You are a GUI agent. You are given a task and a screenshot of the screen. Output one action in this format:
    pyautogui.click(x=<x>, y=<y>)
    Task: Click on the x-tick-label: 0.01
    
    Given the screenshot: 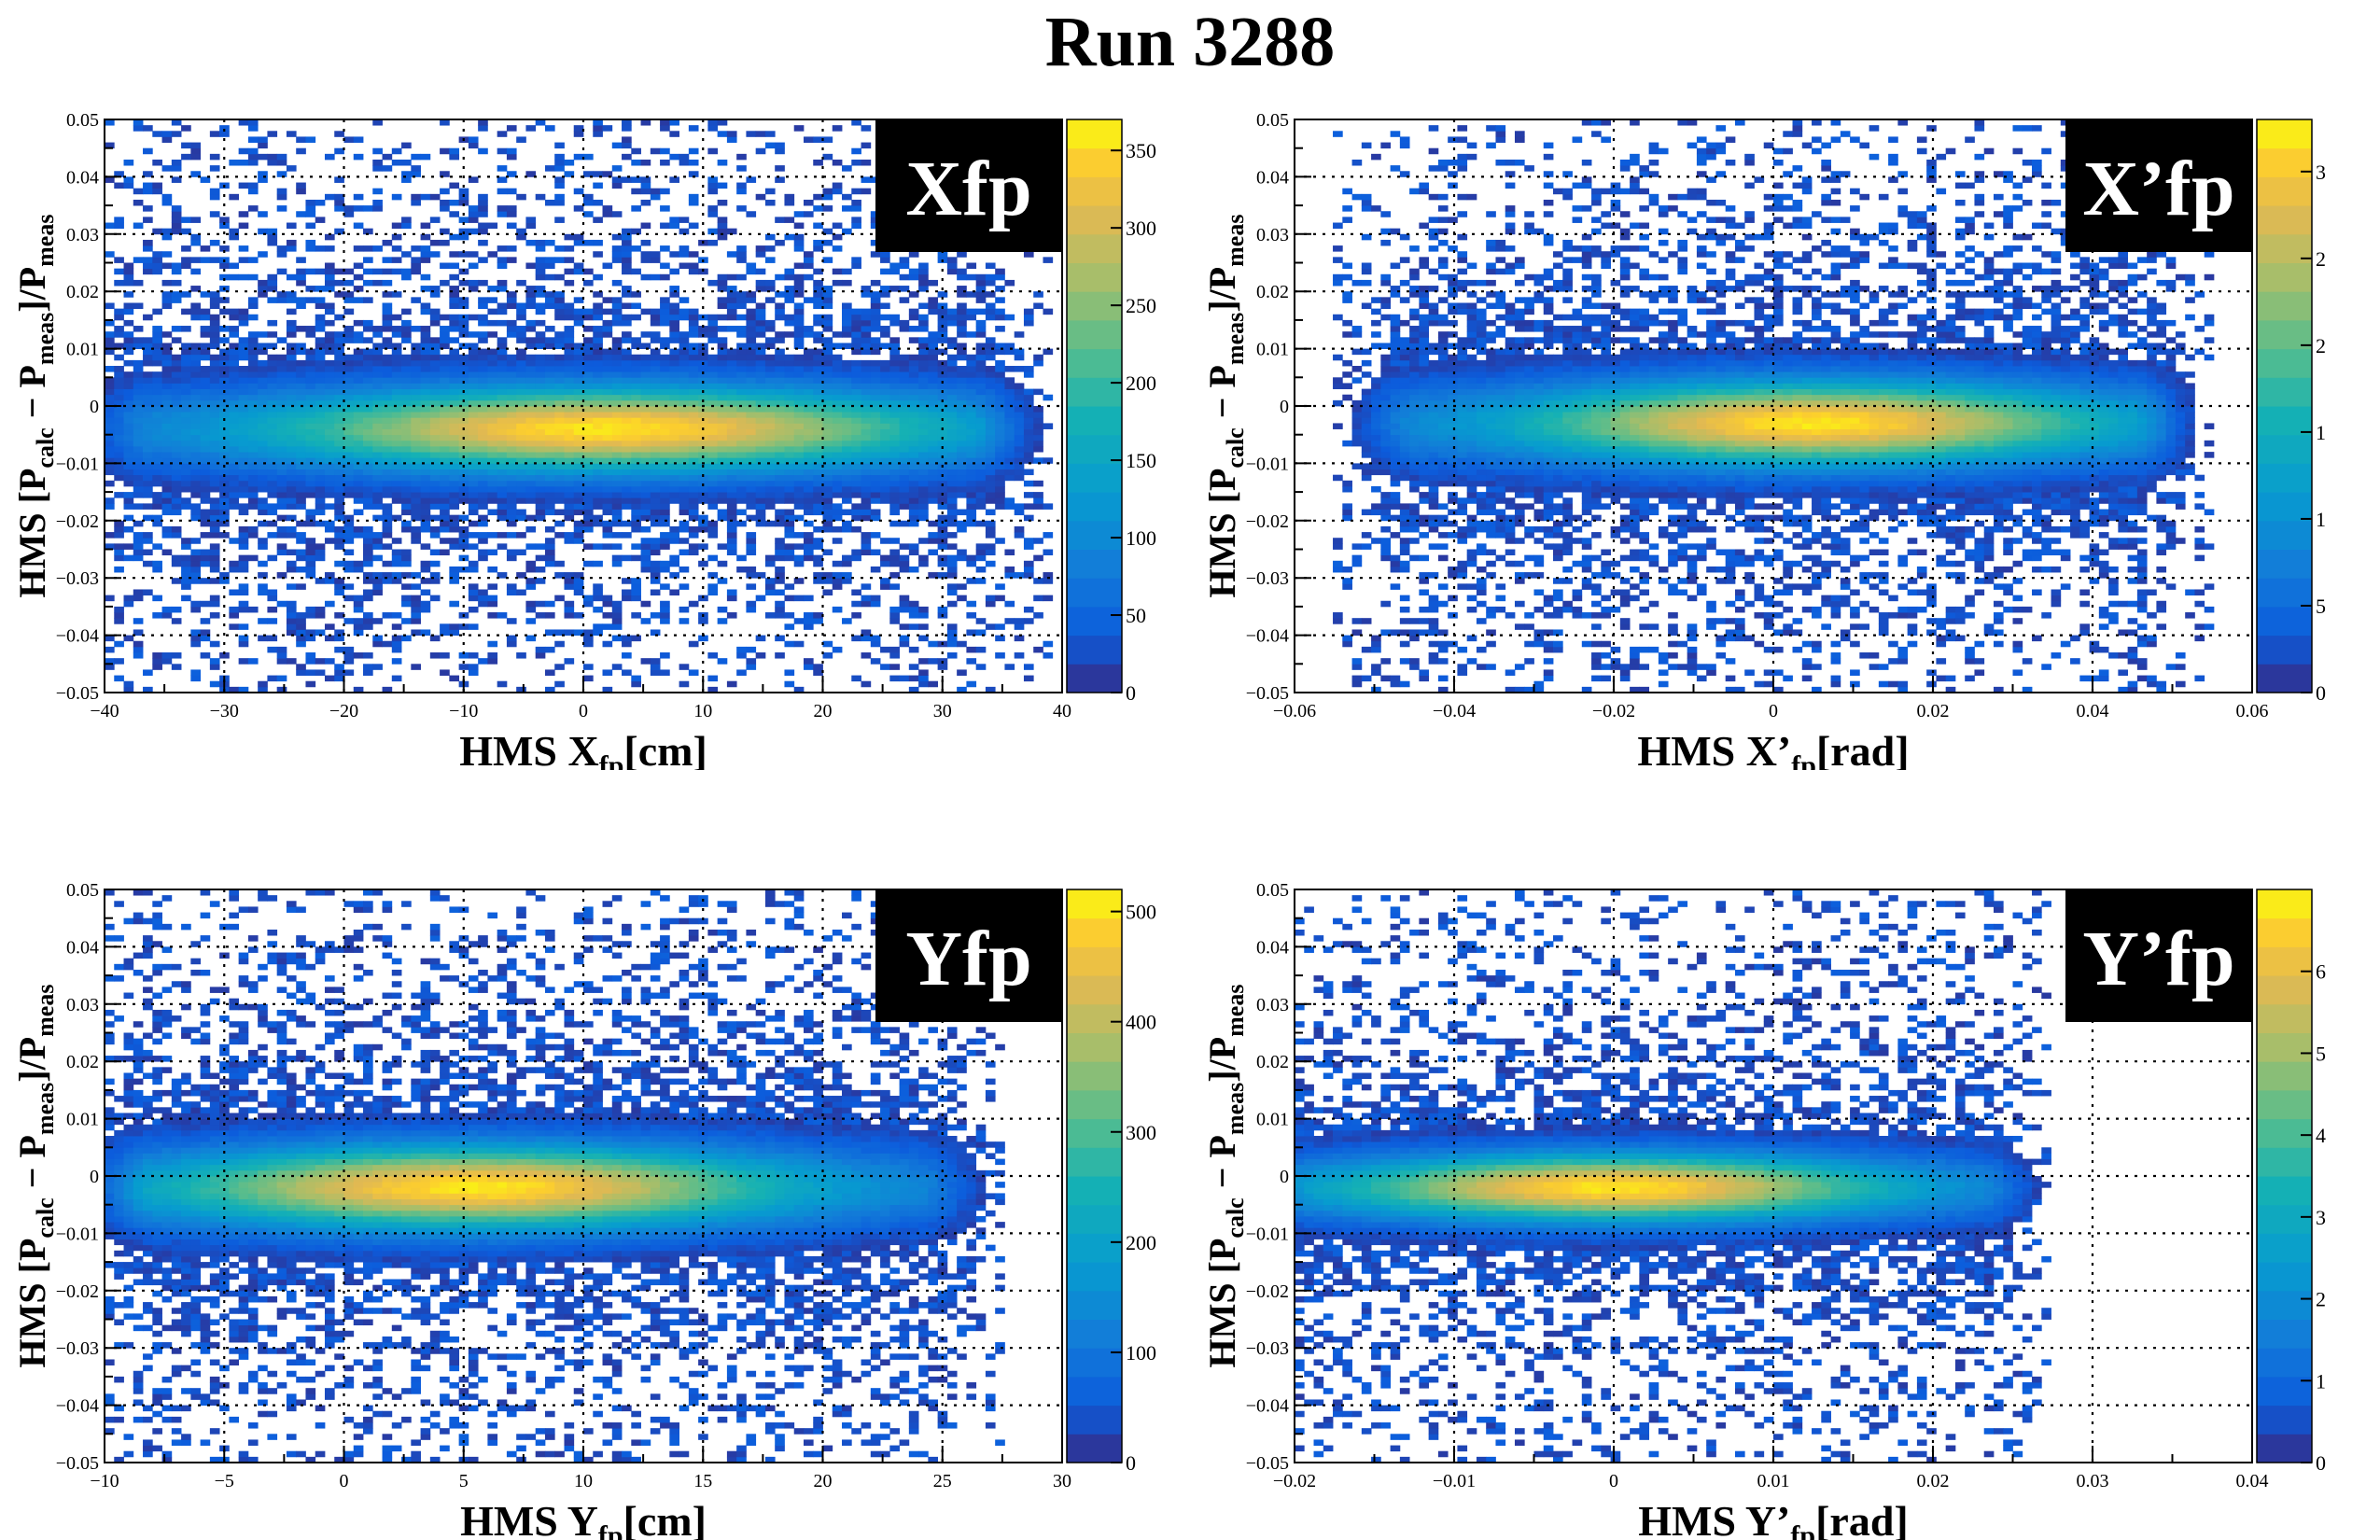 What is the action you would take?
    pyautogui.click(x=1773, y=1481)
    